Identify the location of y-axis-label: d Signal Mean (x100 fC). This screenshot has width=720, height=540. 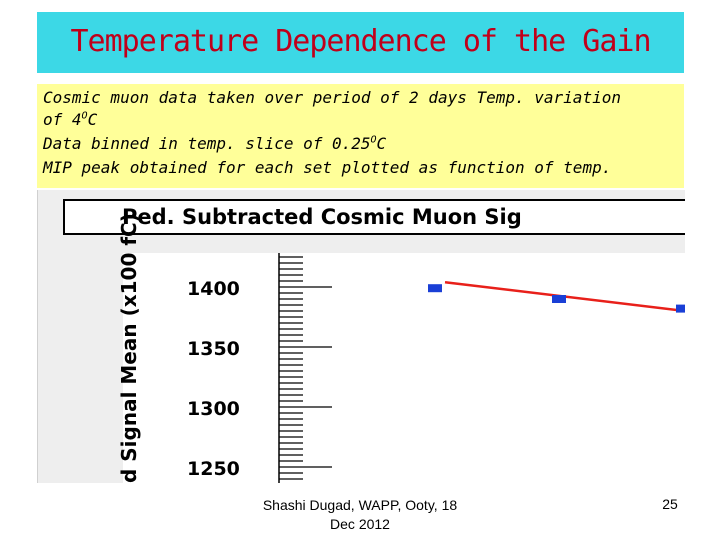
(129, 348).